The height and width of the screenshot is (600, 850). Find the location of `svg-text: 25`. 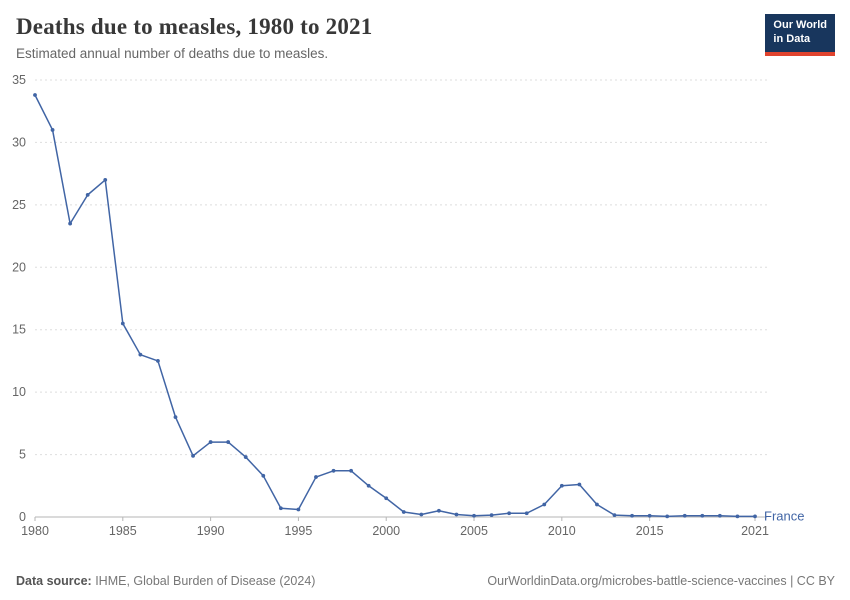

svg-text: 25 is located at coordinates (19, 205).